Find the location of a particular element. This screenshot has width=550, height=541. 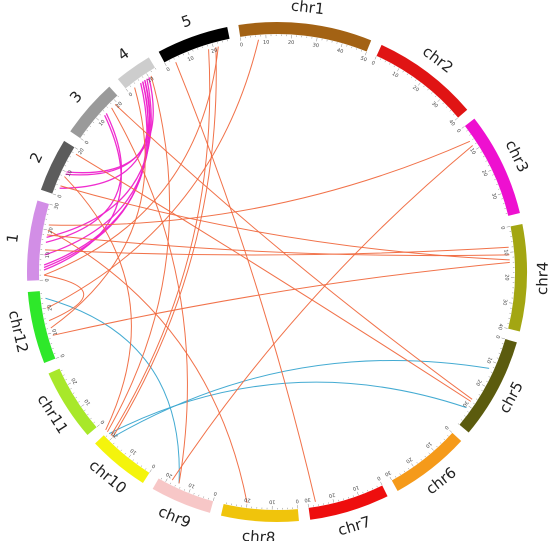

chromosome-label-s1: 1 is located at coordinates (12, 238).